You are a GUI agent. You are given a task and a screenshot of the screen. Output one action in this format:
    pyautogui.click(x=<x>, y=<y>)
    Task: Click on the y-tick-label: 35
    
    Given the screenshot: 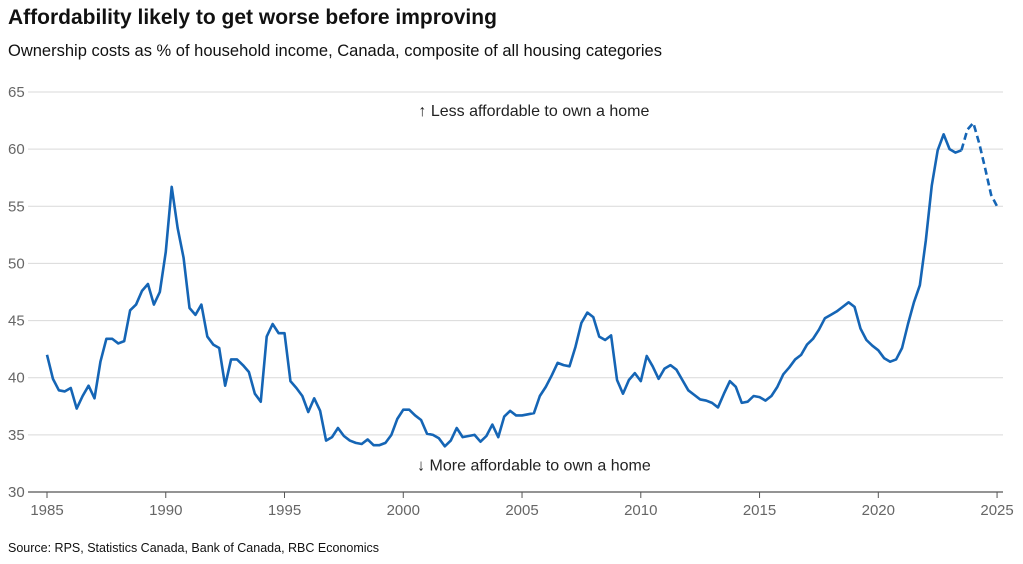 What is the action you would take?
    pyautogui.click(x=16, y=435)
    